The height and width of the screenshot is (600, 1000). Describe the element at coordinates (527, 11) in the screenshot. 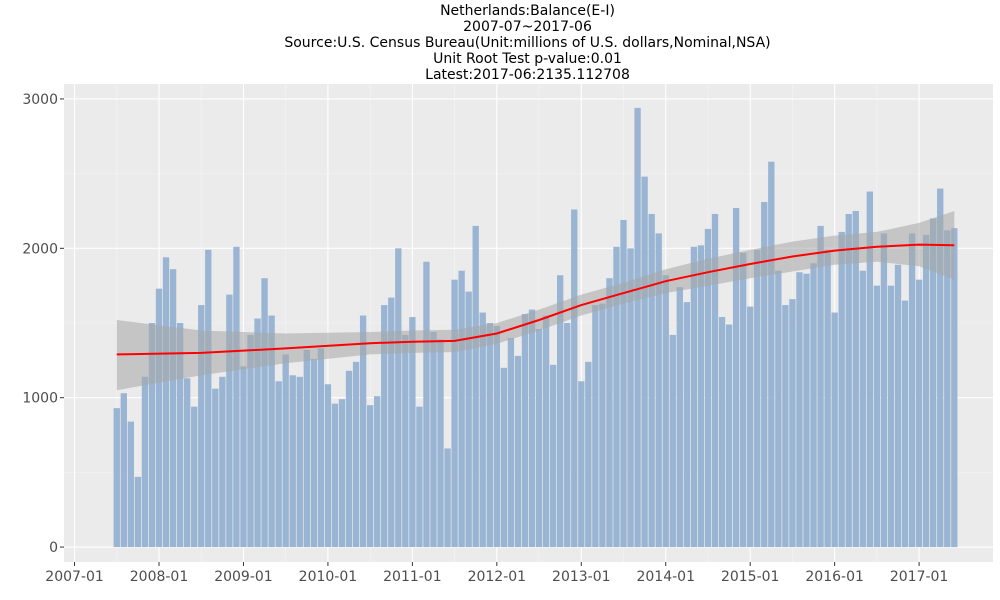

I see `title-line-country: Netherlands:Balance(E-I)` at that location.